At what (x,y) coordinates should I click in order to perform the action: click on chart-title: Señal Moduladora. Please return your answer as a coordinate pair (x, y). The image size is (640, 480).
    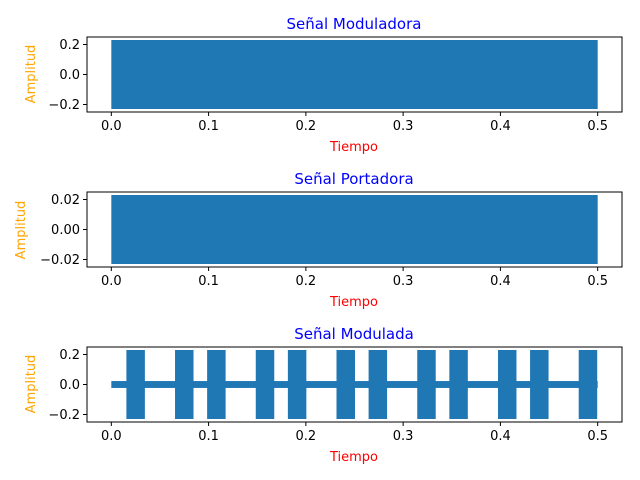
    Looking at the image, I should click on (354, 24).